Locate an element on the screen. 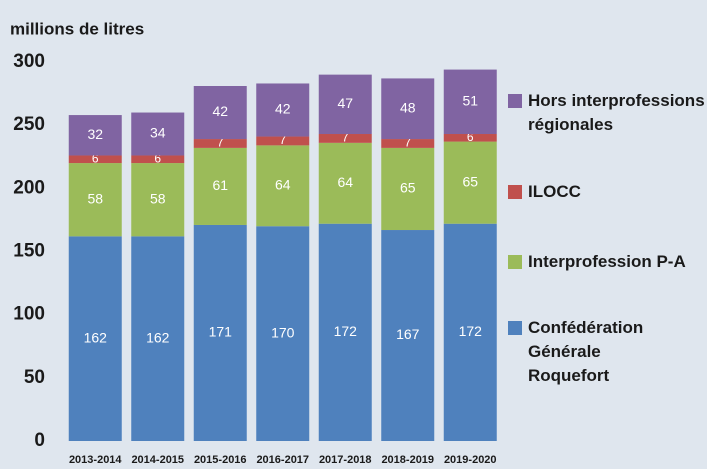 The image size is (707, 469). data-label: 47 is located at coordinates (345, 103).